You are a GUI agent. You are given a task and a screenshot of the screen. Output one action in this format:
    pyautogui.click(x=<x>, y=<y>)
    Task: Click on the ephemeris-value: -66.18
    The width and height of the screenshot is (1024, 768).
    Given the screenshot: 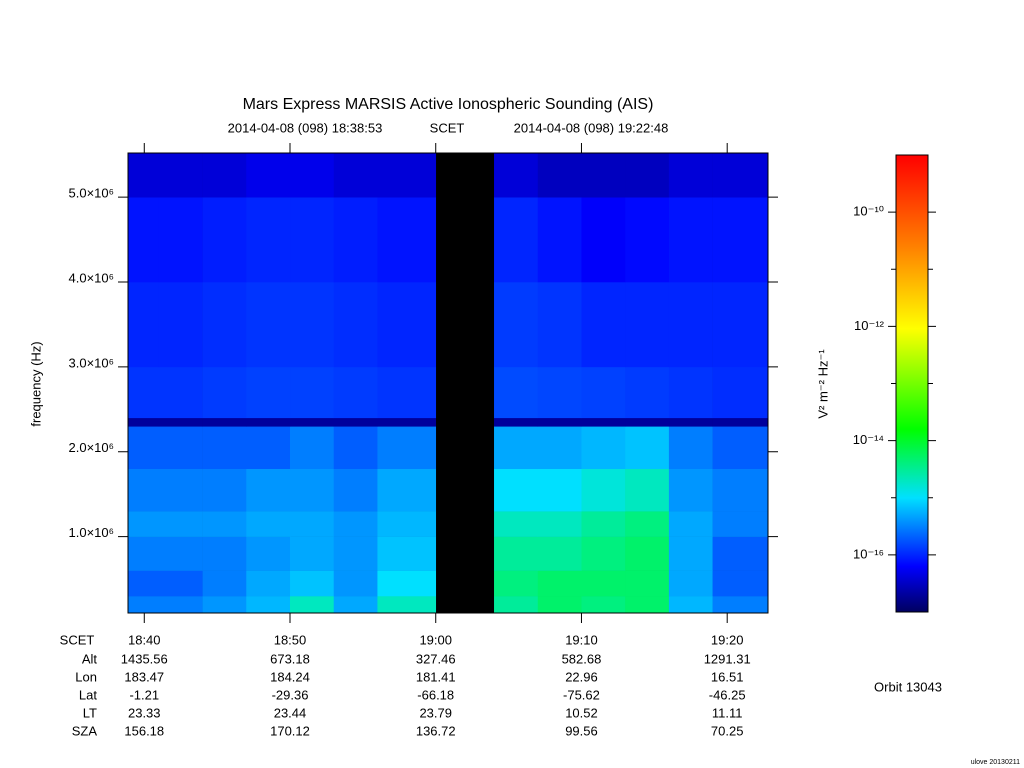 What is the action you would take?
    pyautogui.click(x=435, y=694)
    